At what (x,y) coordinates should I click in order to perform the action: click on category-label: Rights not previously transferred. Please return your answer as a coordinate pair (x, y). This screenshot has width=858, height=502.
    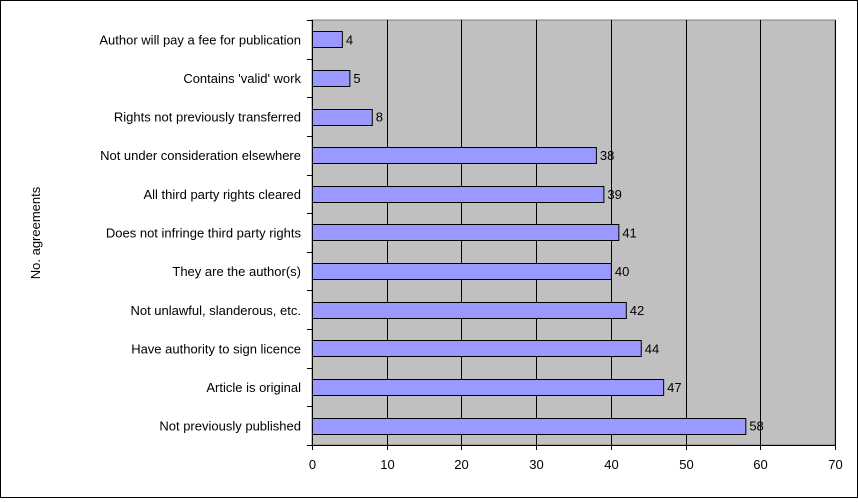
    Looking at the image, I should click on (207, 117).